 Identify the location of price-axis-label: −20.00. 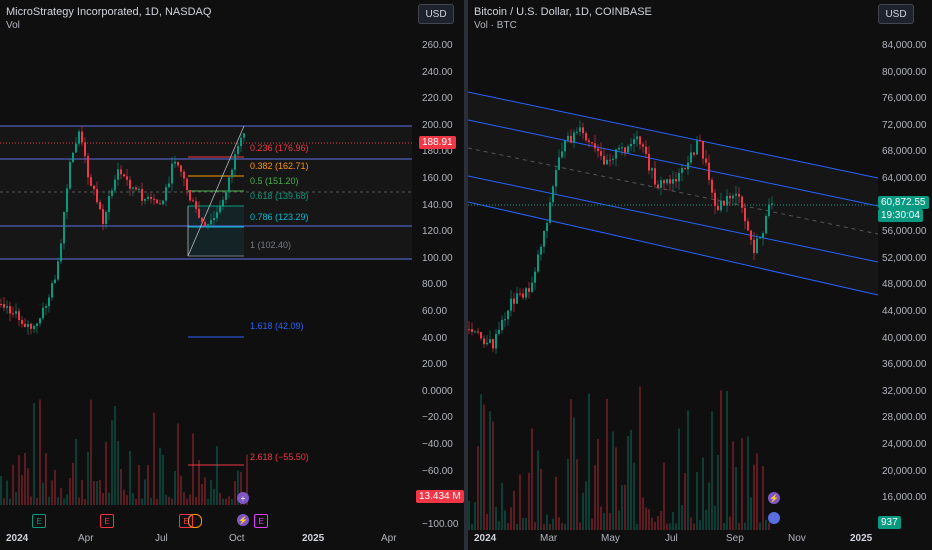
(437, 418).